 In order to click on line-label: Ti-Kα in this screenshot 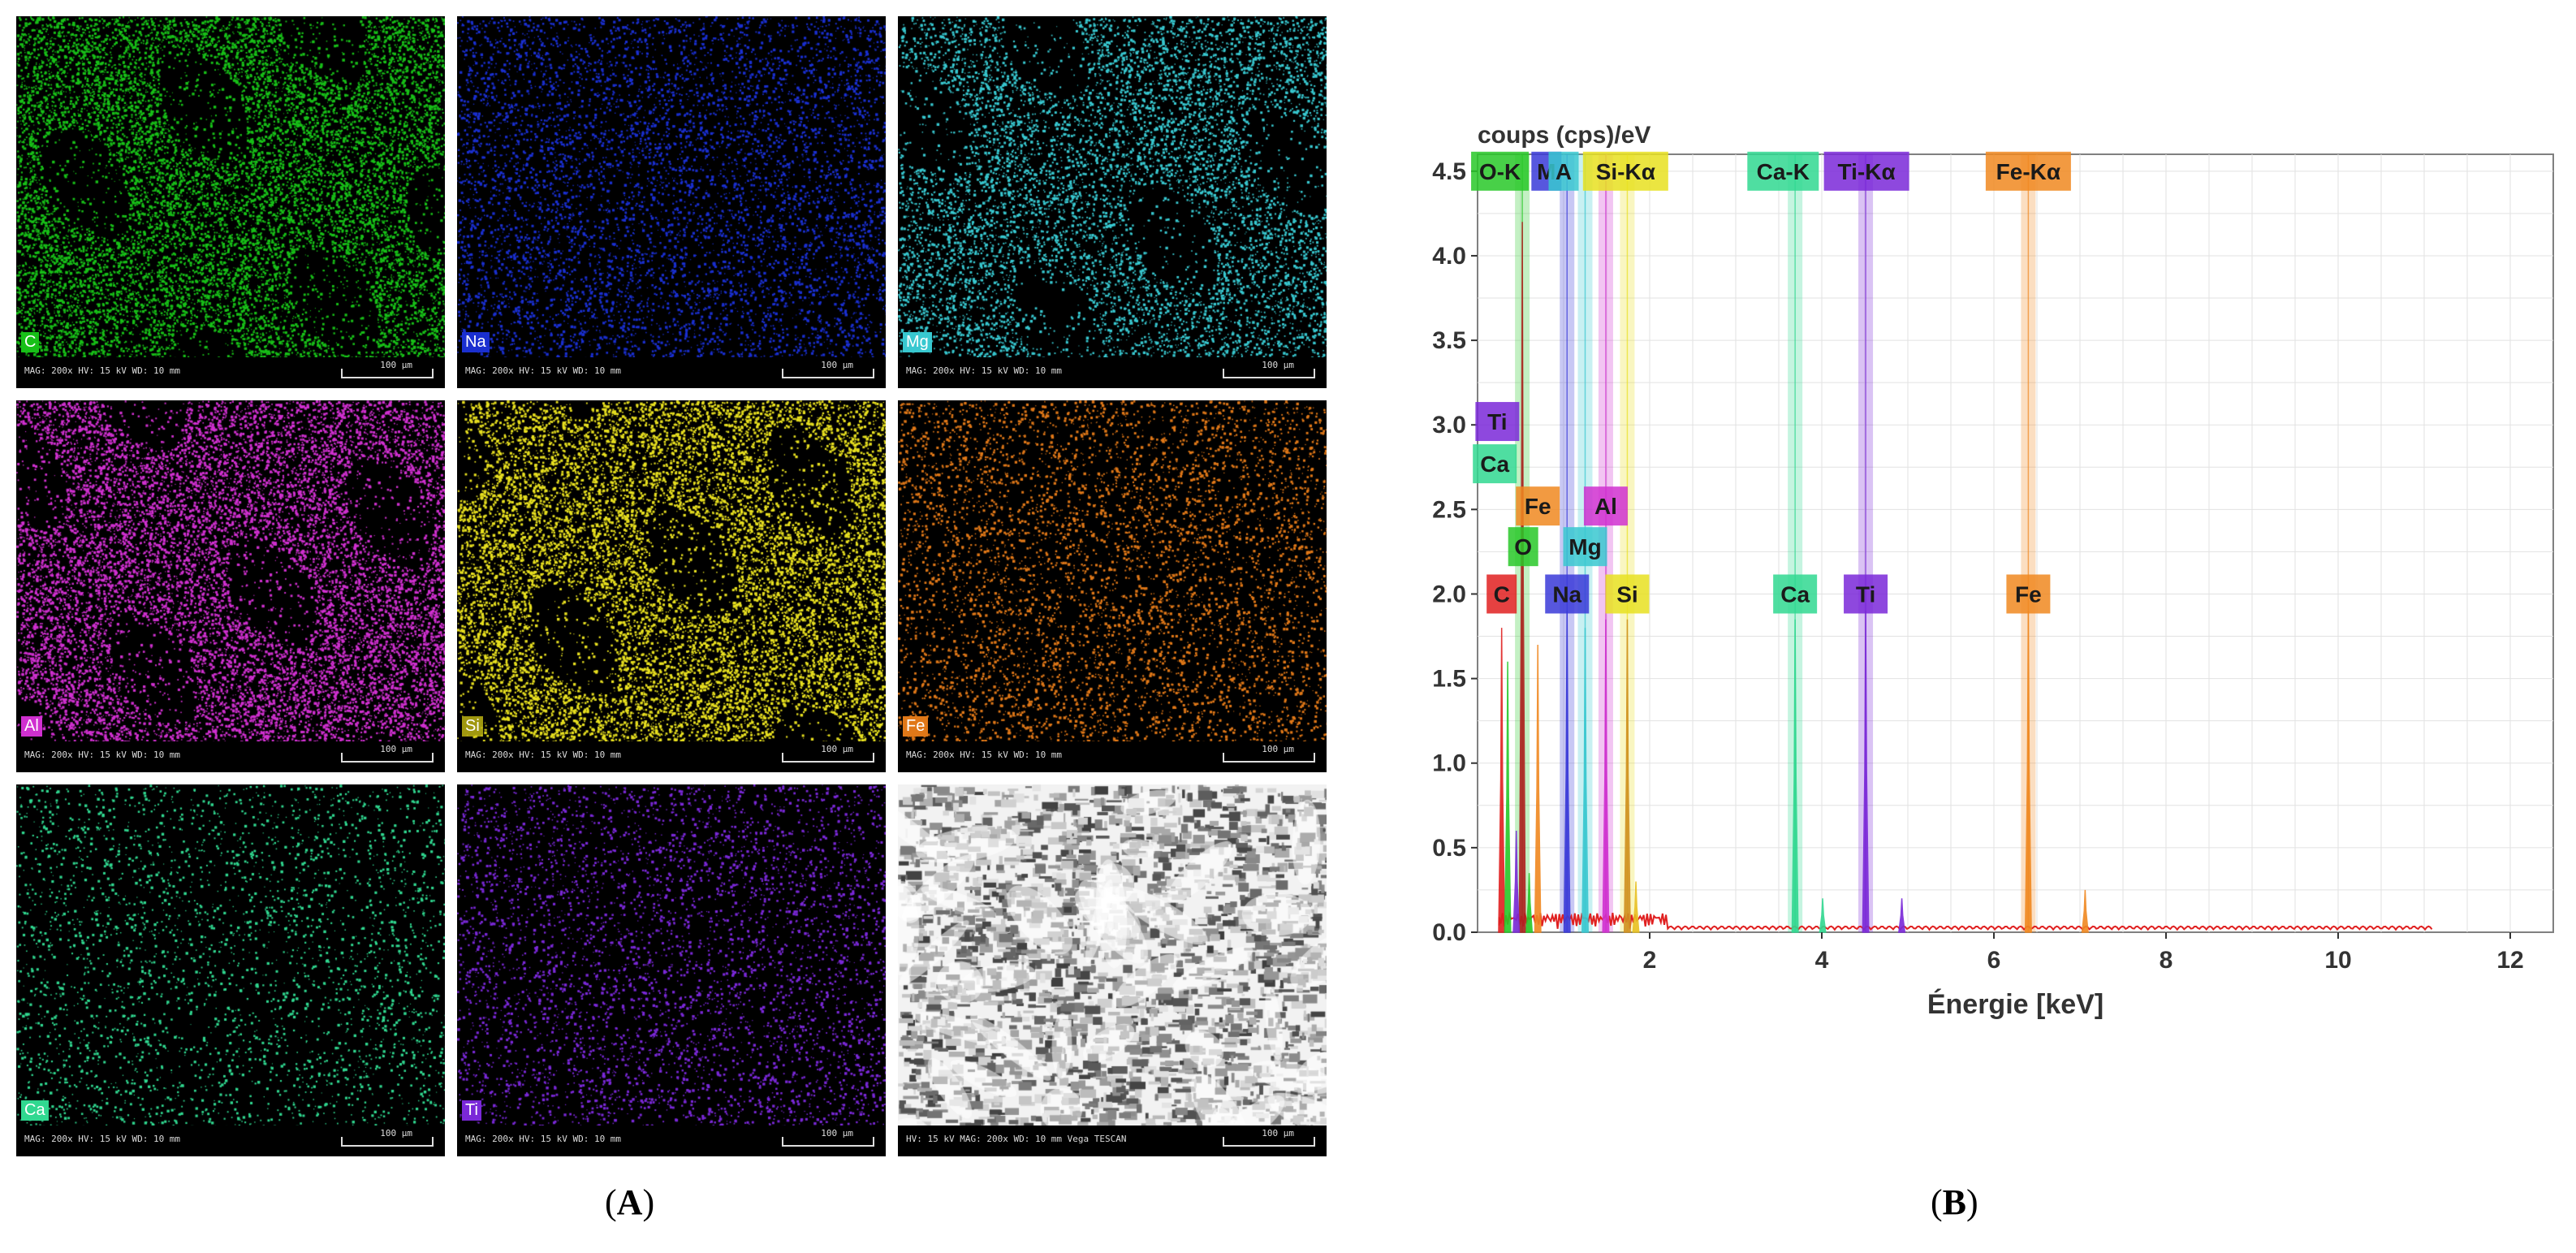, I will do `click(1866, 171)`.